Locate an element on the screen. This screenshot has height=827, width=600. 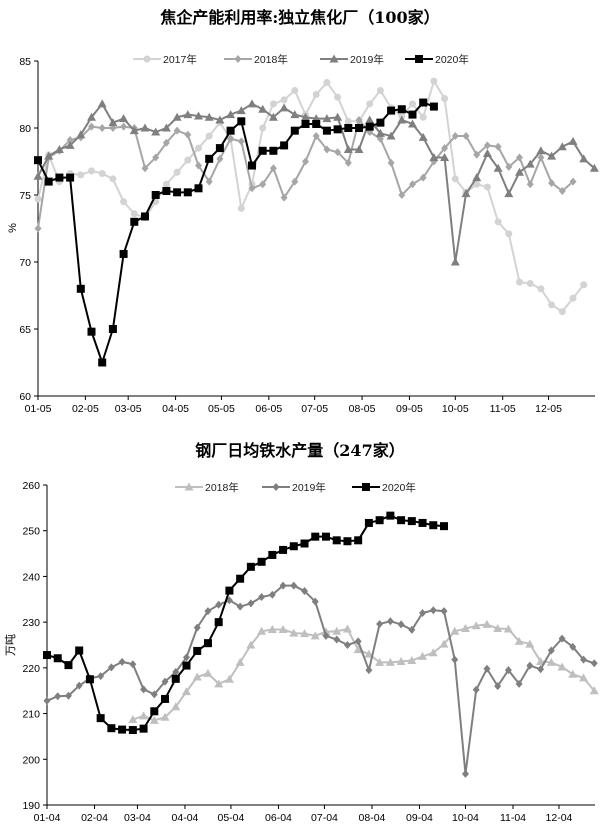
x-tick-label: 08-04 is located at coordinates (372, 818).